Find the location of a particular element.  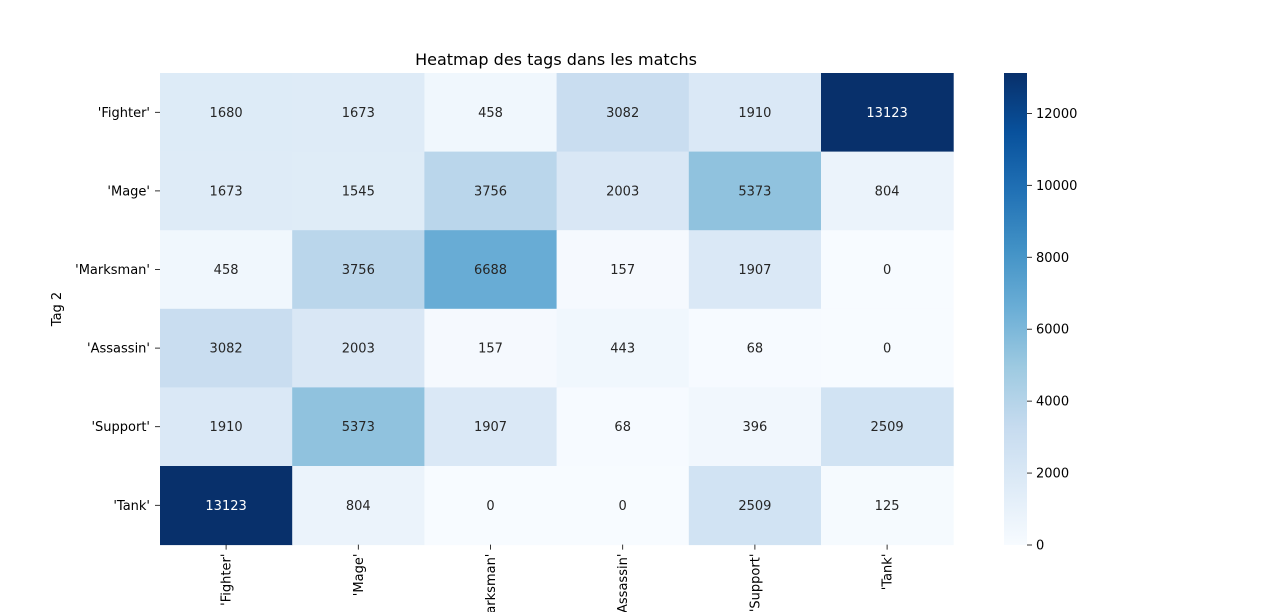

cell-value-label: 1680 is located at coordinates (226, 113).